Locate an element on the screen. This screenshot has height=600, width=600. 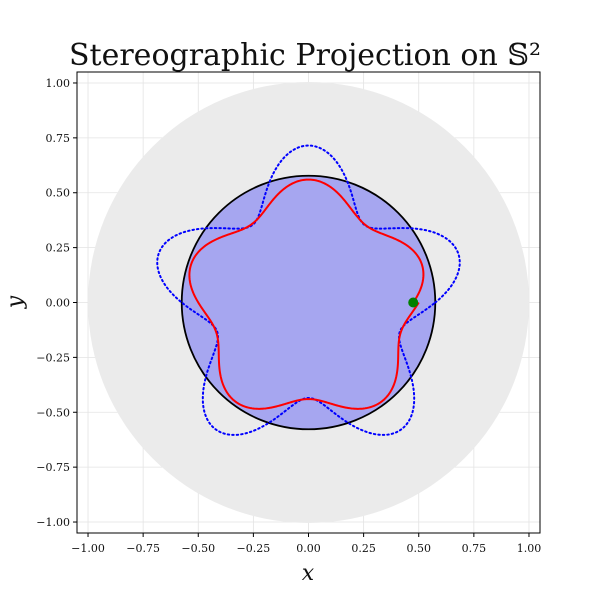
y-tick-label: −1.00 is located at coordinates (53, 522).